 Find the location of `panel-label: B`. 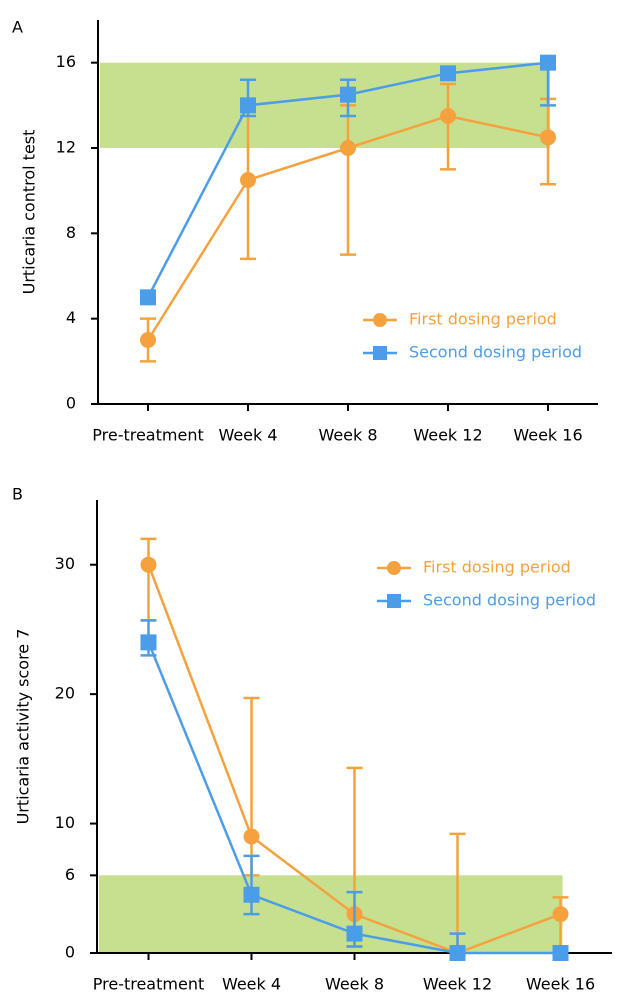

panel-label: B is located at coordinates (17, 494).